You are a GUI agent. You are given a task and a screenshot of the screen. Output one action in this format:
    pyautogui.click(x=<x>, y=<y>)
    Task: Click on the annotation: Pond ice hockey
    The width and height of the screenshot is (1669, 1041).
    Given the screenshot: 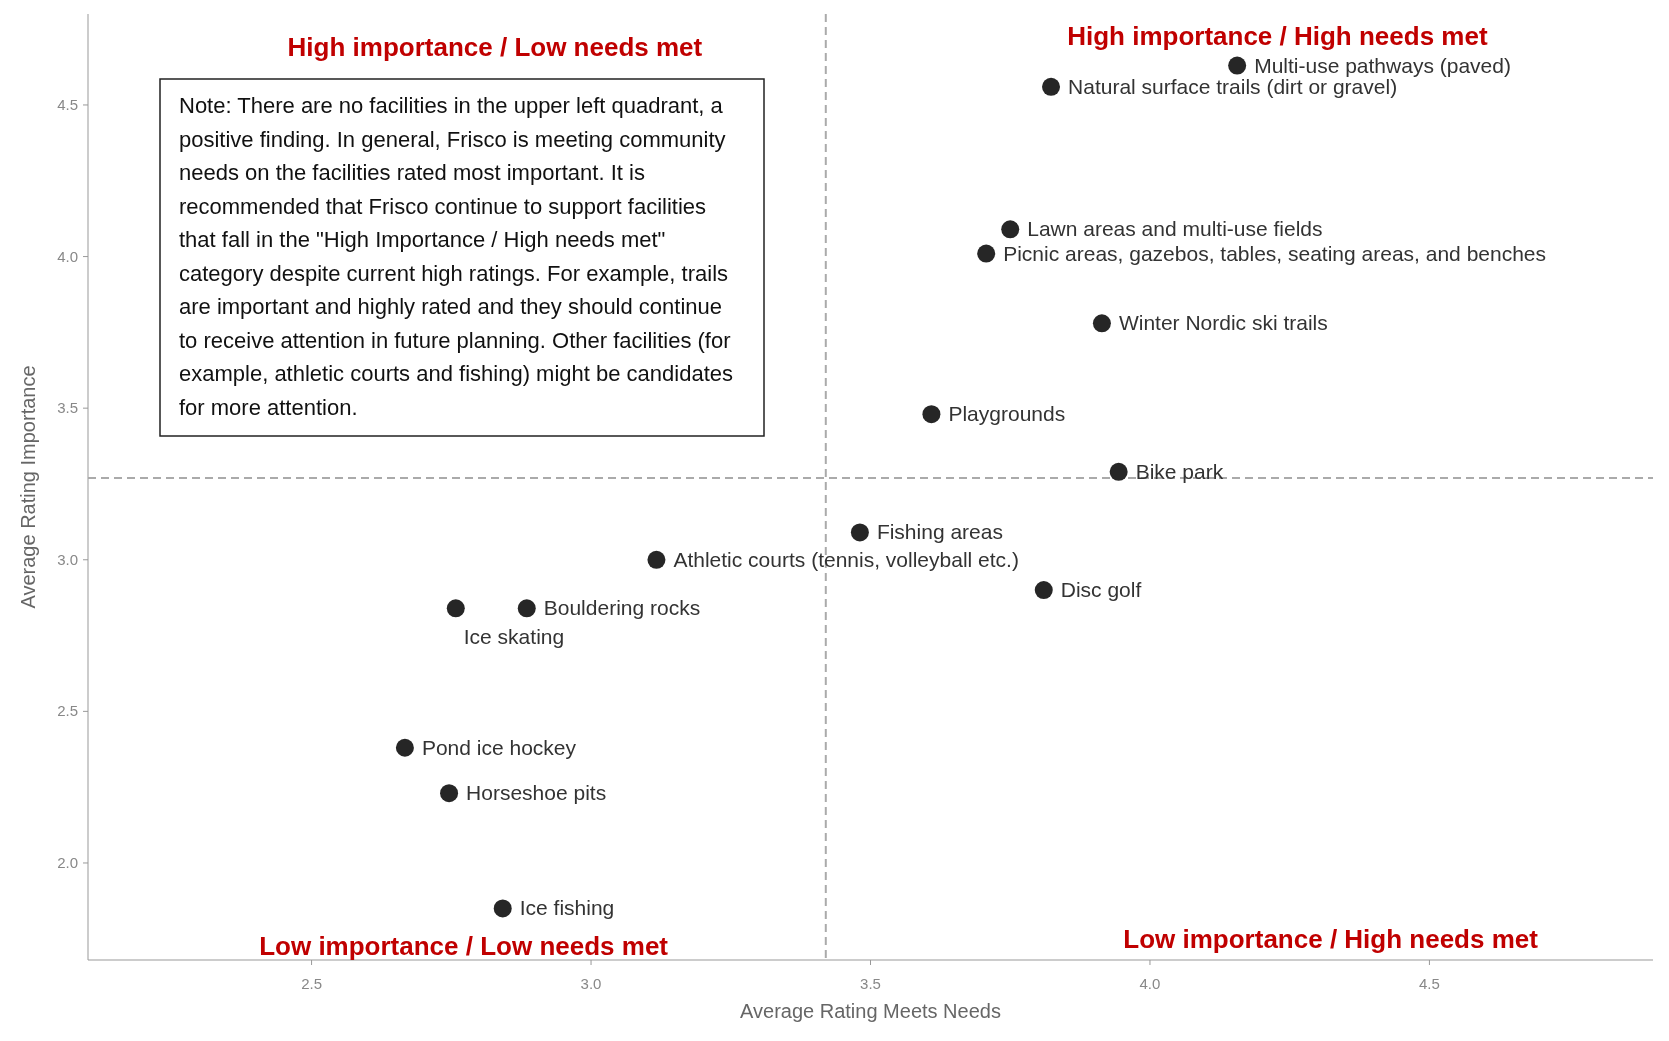 What is the action you would take?
    pyautogui.click(x=499, y=747)
    